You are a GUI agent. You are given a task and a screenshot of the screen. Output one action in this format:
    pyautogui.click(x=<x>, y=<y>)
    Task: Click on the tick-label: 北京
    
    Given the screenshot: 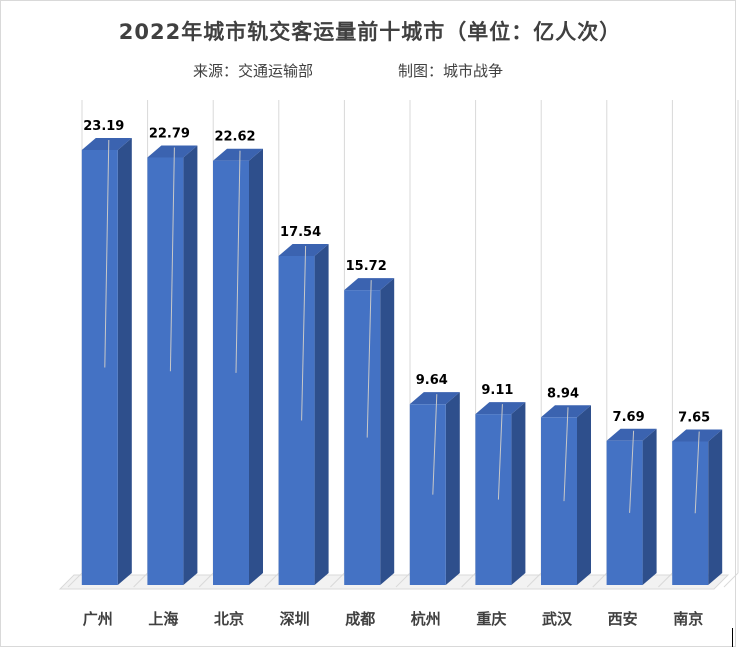 What is the action you would take?
    pyautogui.click(x=229, y=619)
    